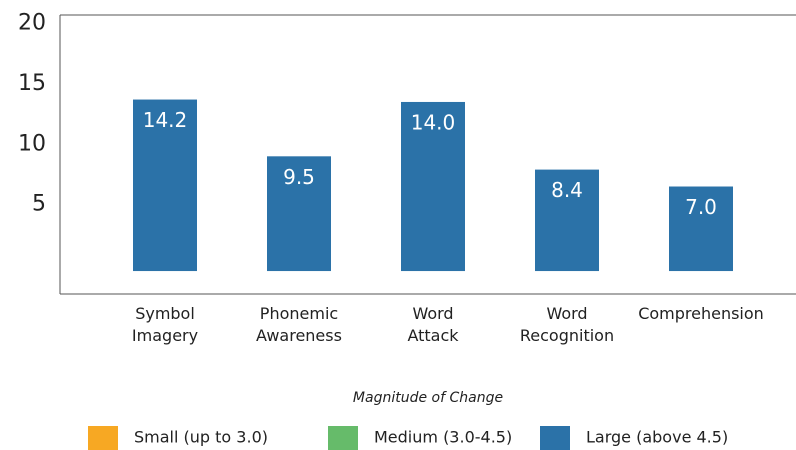  I want to click on x-tick-label: Symbol Imagery, so click(165, 324).